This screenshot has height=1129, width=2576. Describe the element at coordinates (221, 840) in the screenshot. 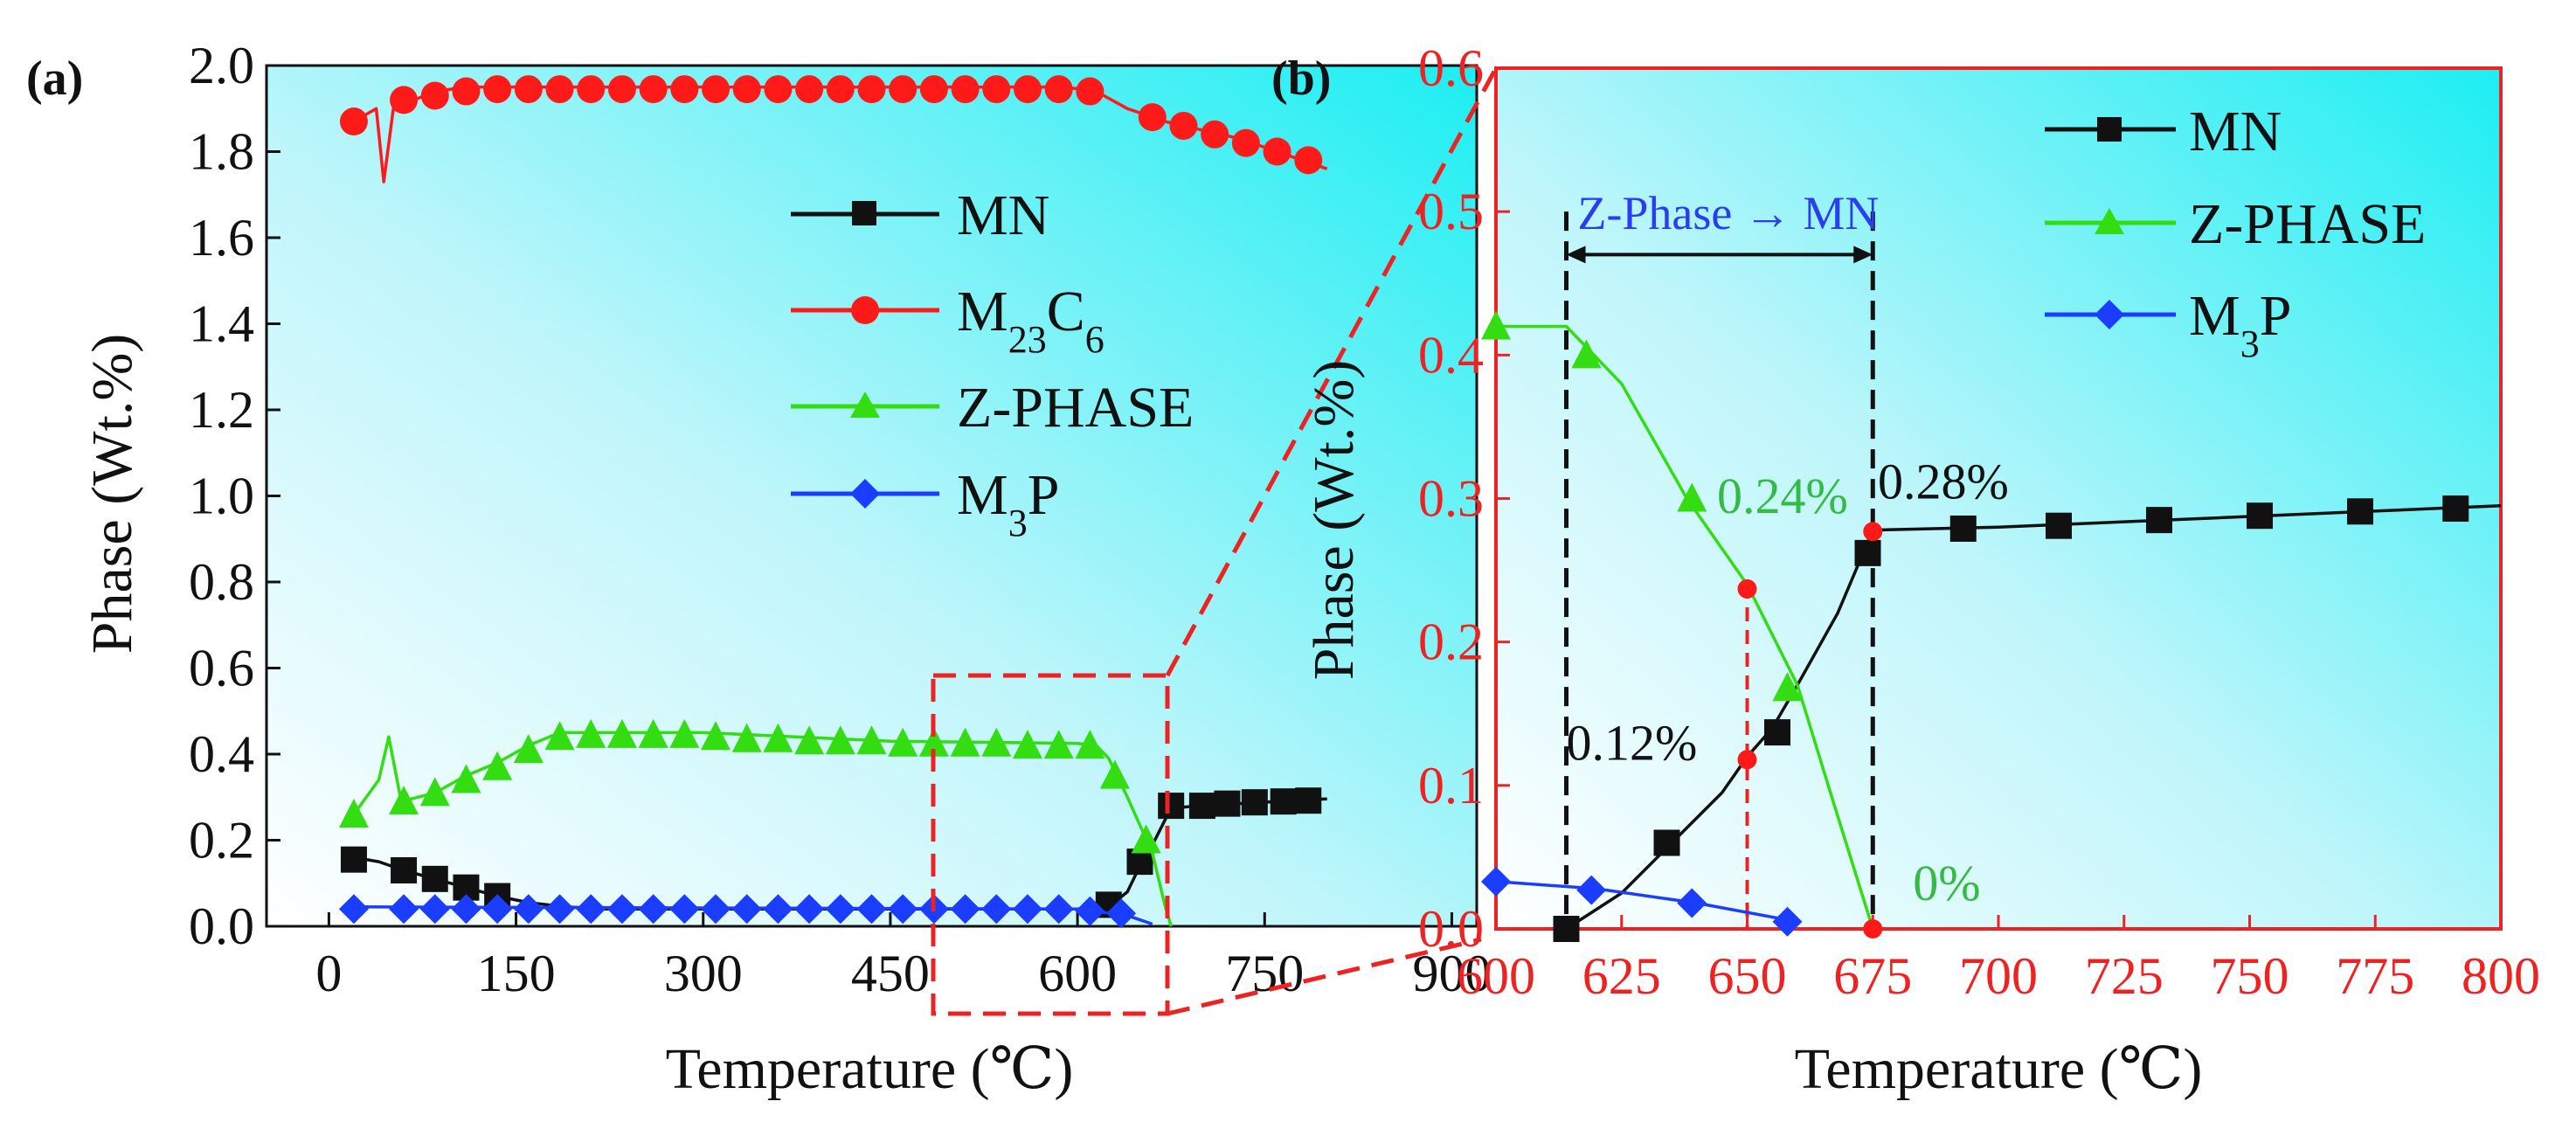

I see `a-ytick-label: 0.2` at that location.